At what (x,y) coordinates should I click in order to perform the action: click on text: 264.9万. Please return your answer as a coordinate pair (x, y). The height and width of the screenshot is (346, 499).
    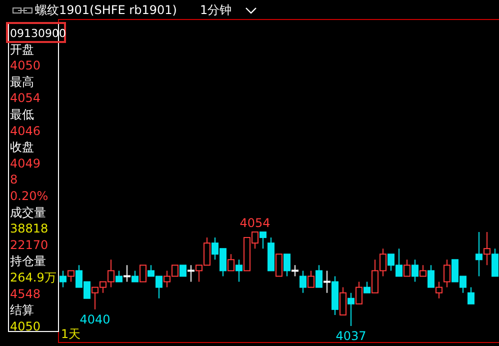
    Looking at the image, I should click on (33, 277).